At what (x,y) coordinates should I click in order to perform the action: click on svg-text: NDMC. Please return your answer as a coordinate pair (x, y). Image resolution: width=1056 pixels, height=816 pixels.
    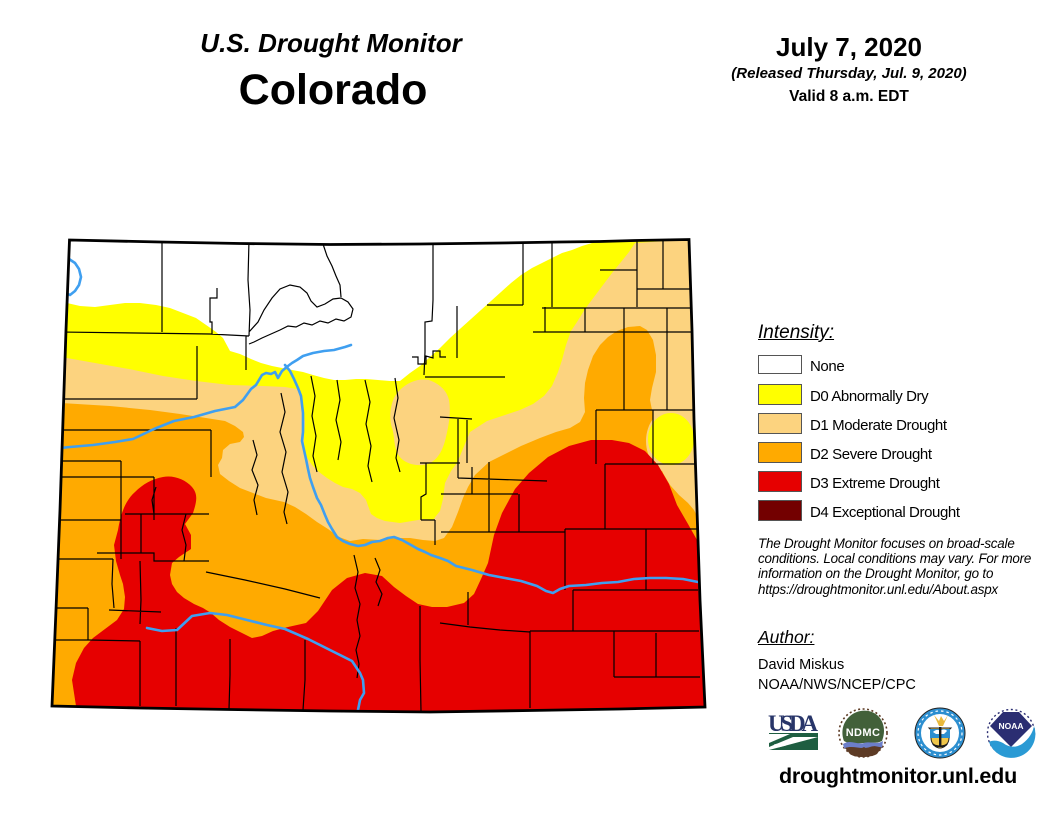
    Looking at the image, I should click on (863, 733).